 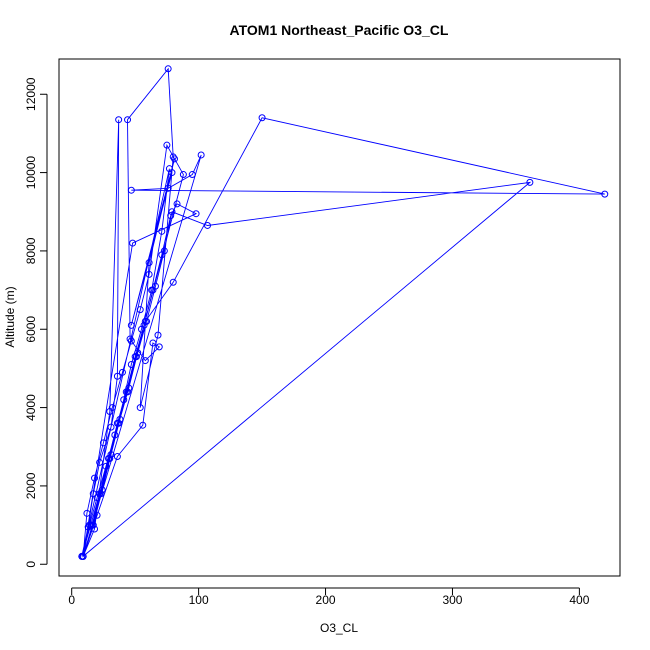 I want to click on y-tick-label: 4000, so click(x=31, y=407).